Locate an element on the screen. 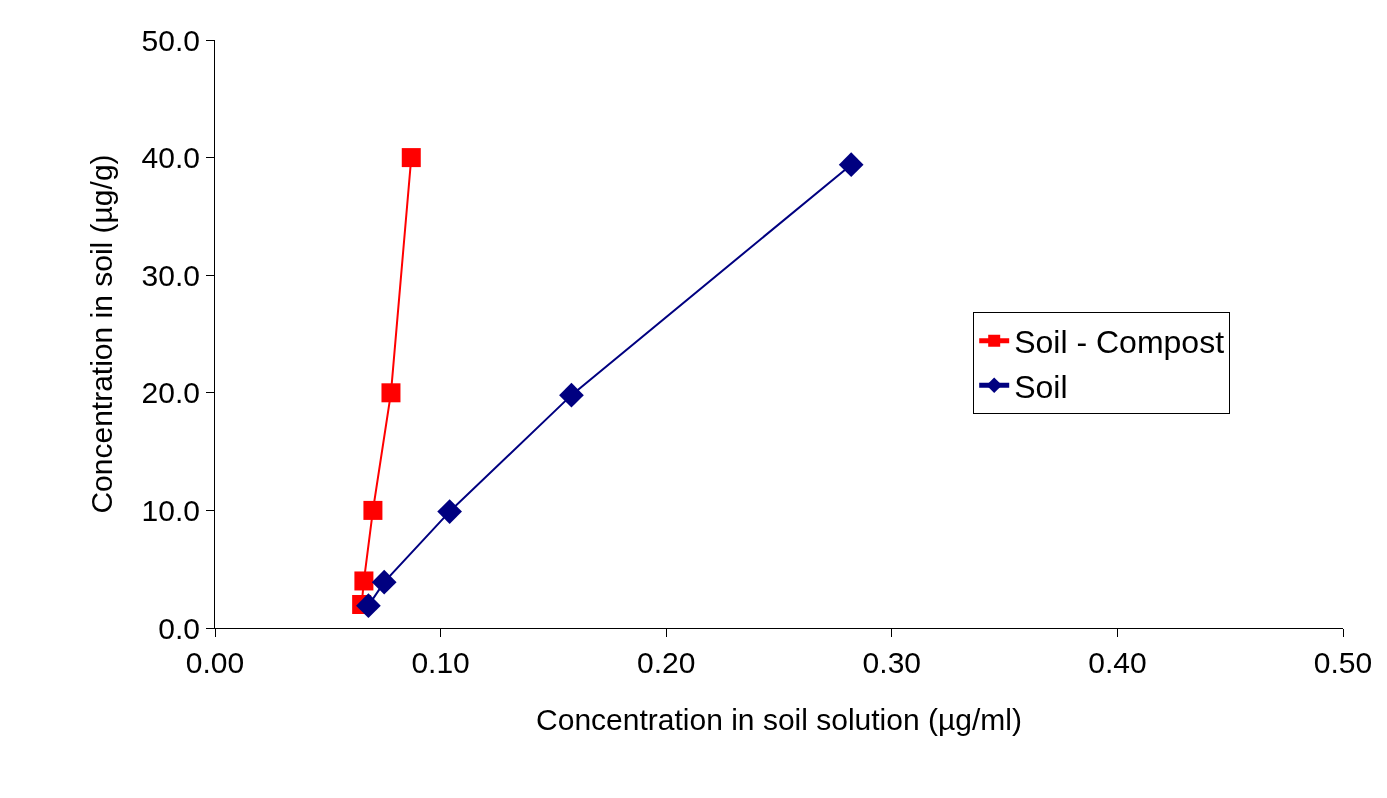  legend-label: Soil is located at coordinates (1041, 386).